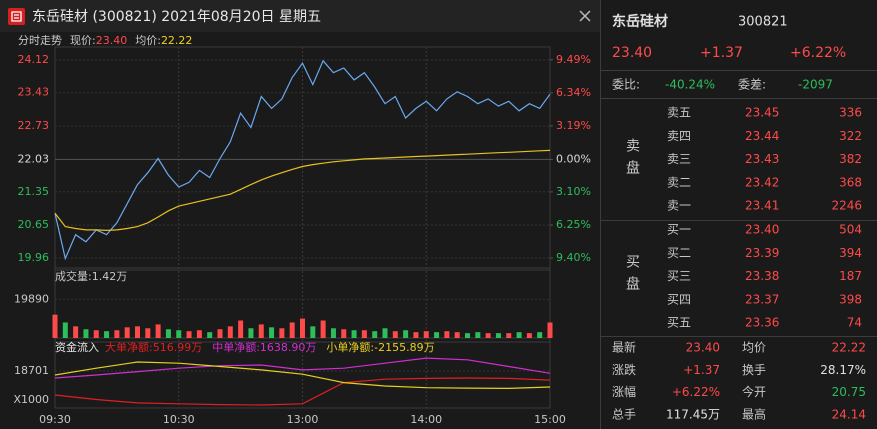 This screenshot has width=877, height=429. Describe the element at coordinates (112, 40) in the screenshot. I see `header-item: 23.40` at that location.